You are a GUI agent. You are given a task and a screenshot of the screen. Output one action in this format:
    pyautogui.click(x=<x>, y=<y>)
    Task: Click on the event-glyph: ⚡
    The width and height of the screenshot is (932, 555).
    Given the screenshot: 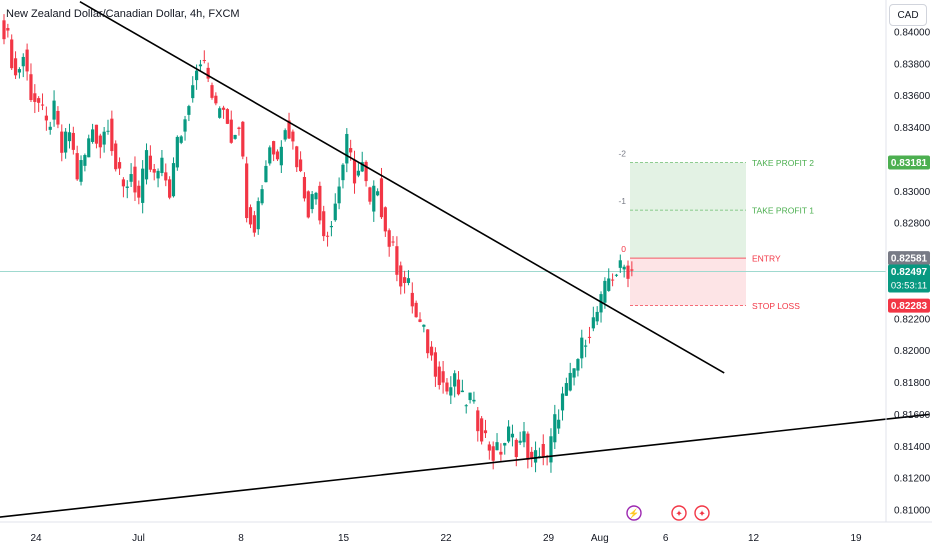 What is the action you would take?
    pyautogui.click(x=633, y=514)
    